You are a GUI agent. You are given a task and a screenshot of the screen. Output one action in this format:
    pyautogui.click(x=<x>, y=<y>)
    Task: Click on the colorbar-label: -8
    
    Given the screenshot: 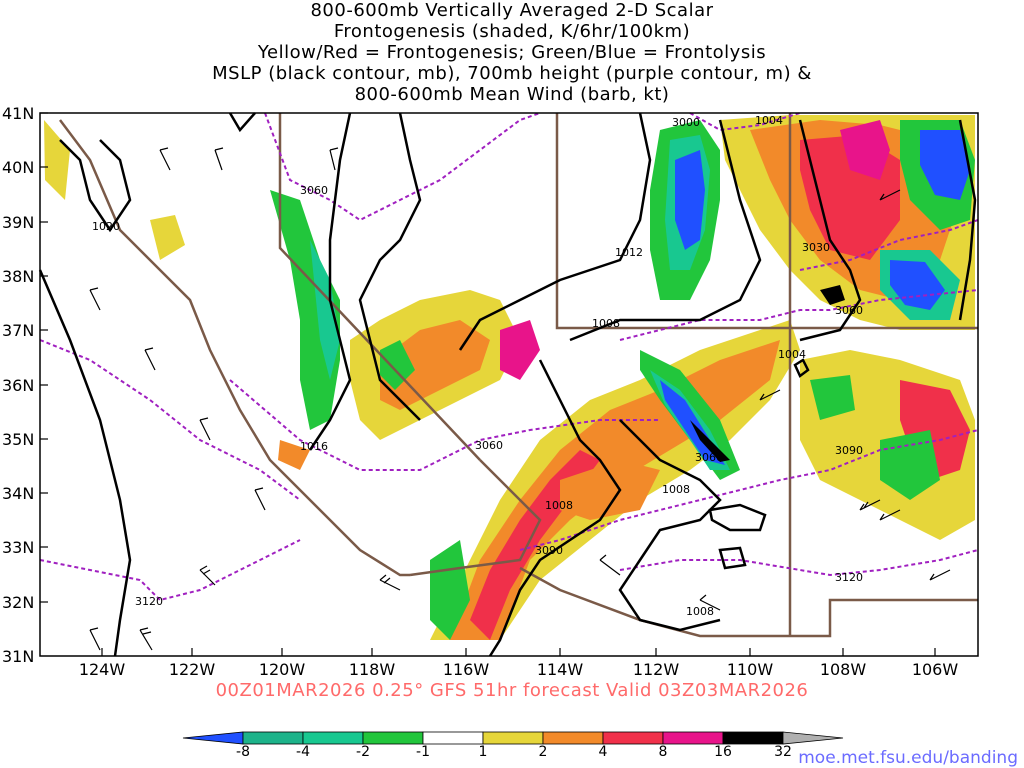 What is the action you would take?
    pyautogui.click(x=243, y=752)
    